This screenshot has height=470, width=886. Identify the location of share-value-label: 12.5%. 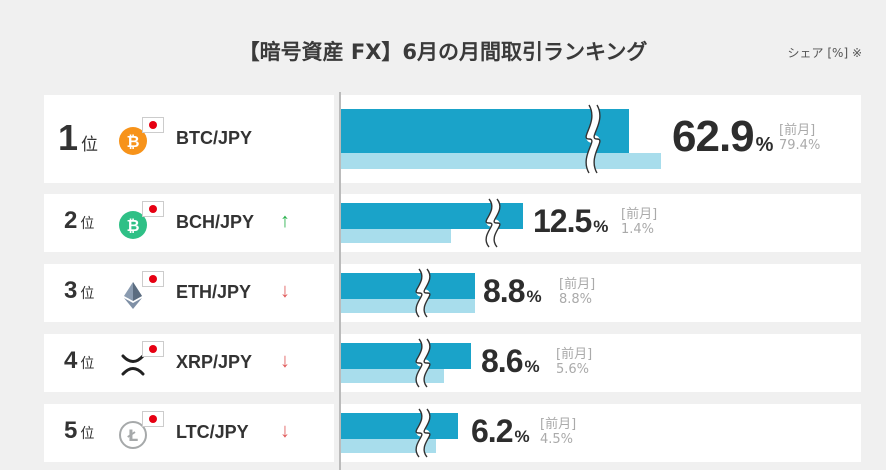
(570, 221).